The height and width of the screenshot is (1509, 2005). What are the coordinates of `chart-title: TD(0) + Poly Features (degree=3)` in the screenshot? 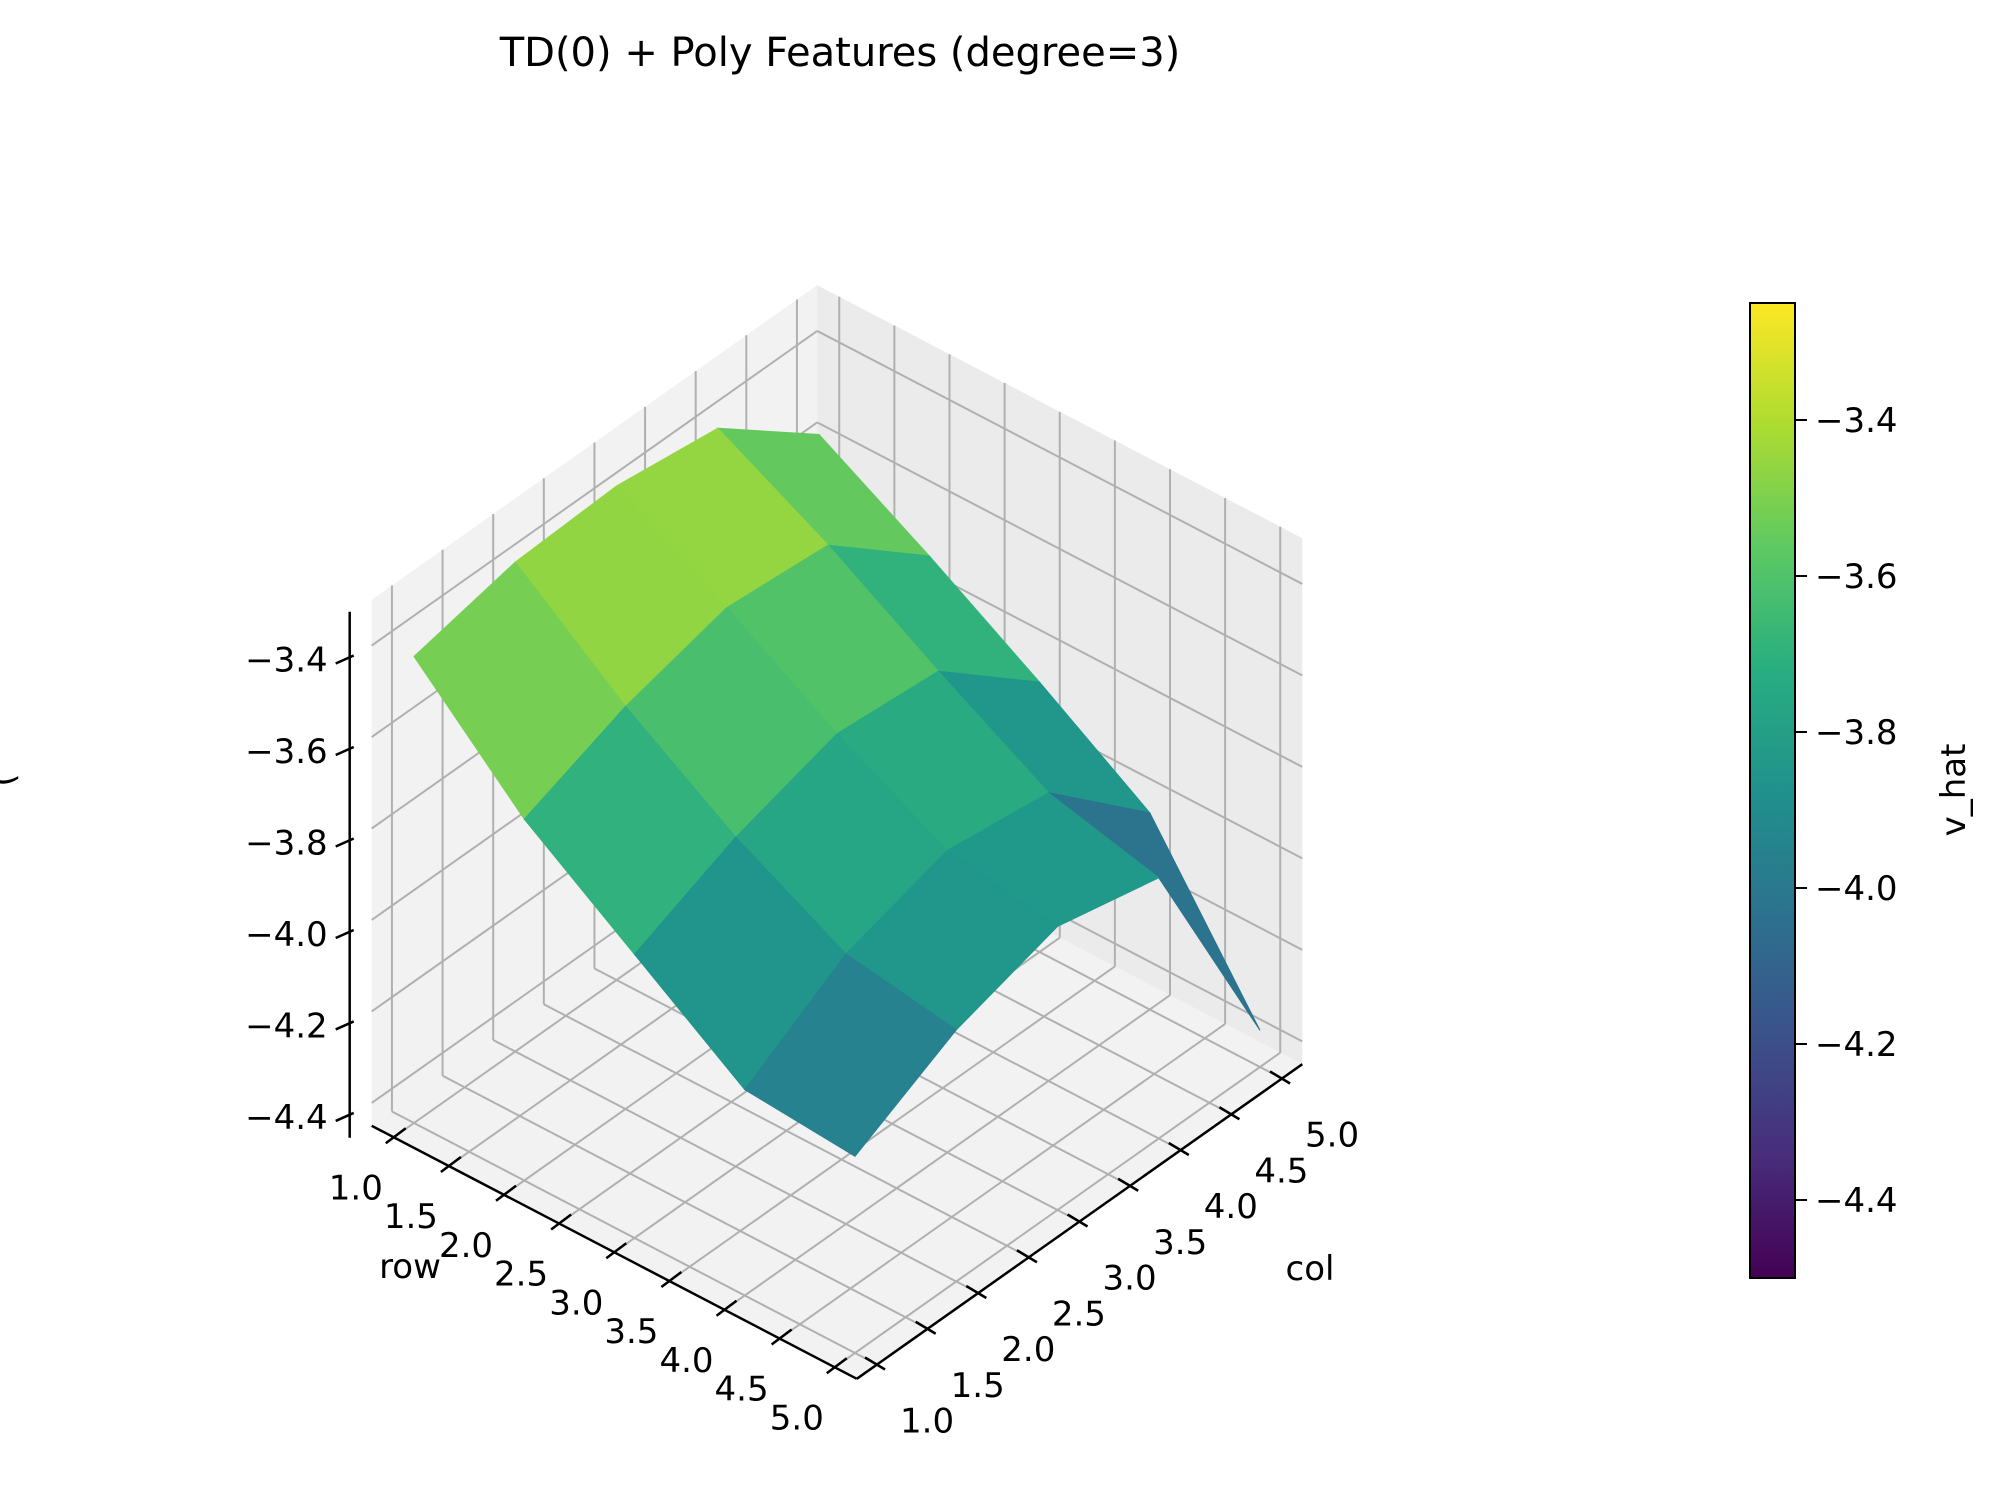 It's located at (840, 53).